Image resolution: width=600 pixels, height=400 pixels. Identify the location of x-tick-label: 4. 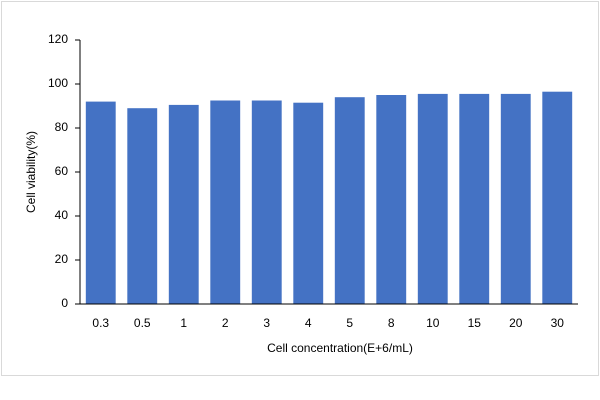
(308, 323).